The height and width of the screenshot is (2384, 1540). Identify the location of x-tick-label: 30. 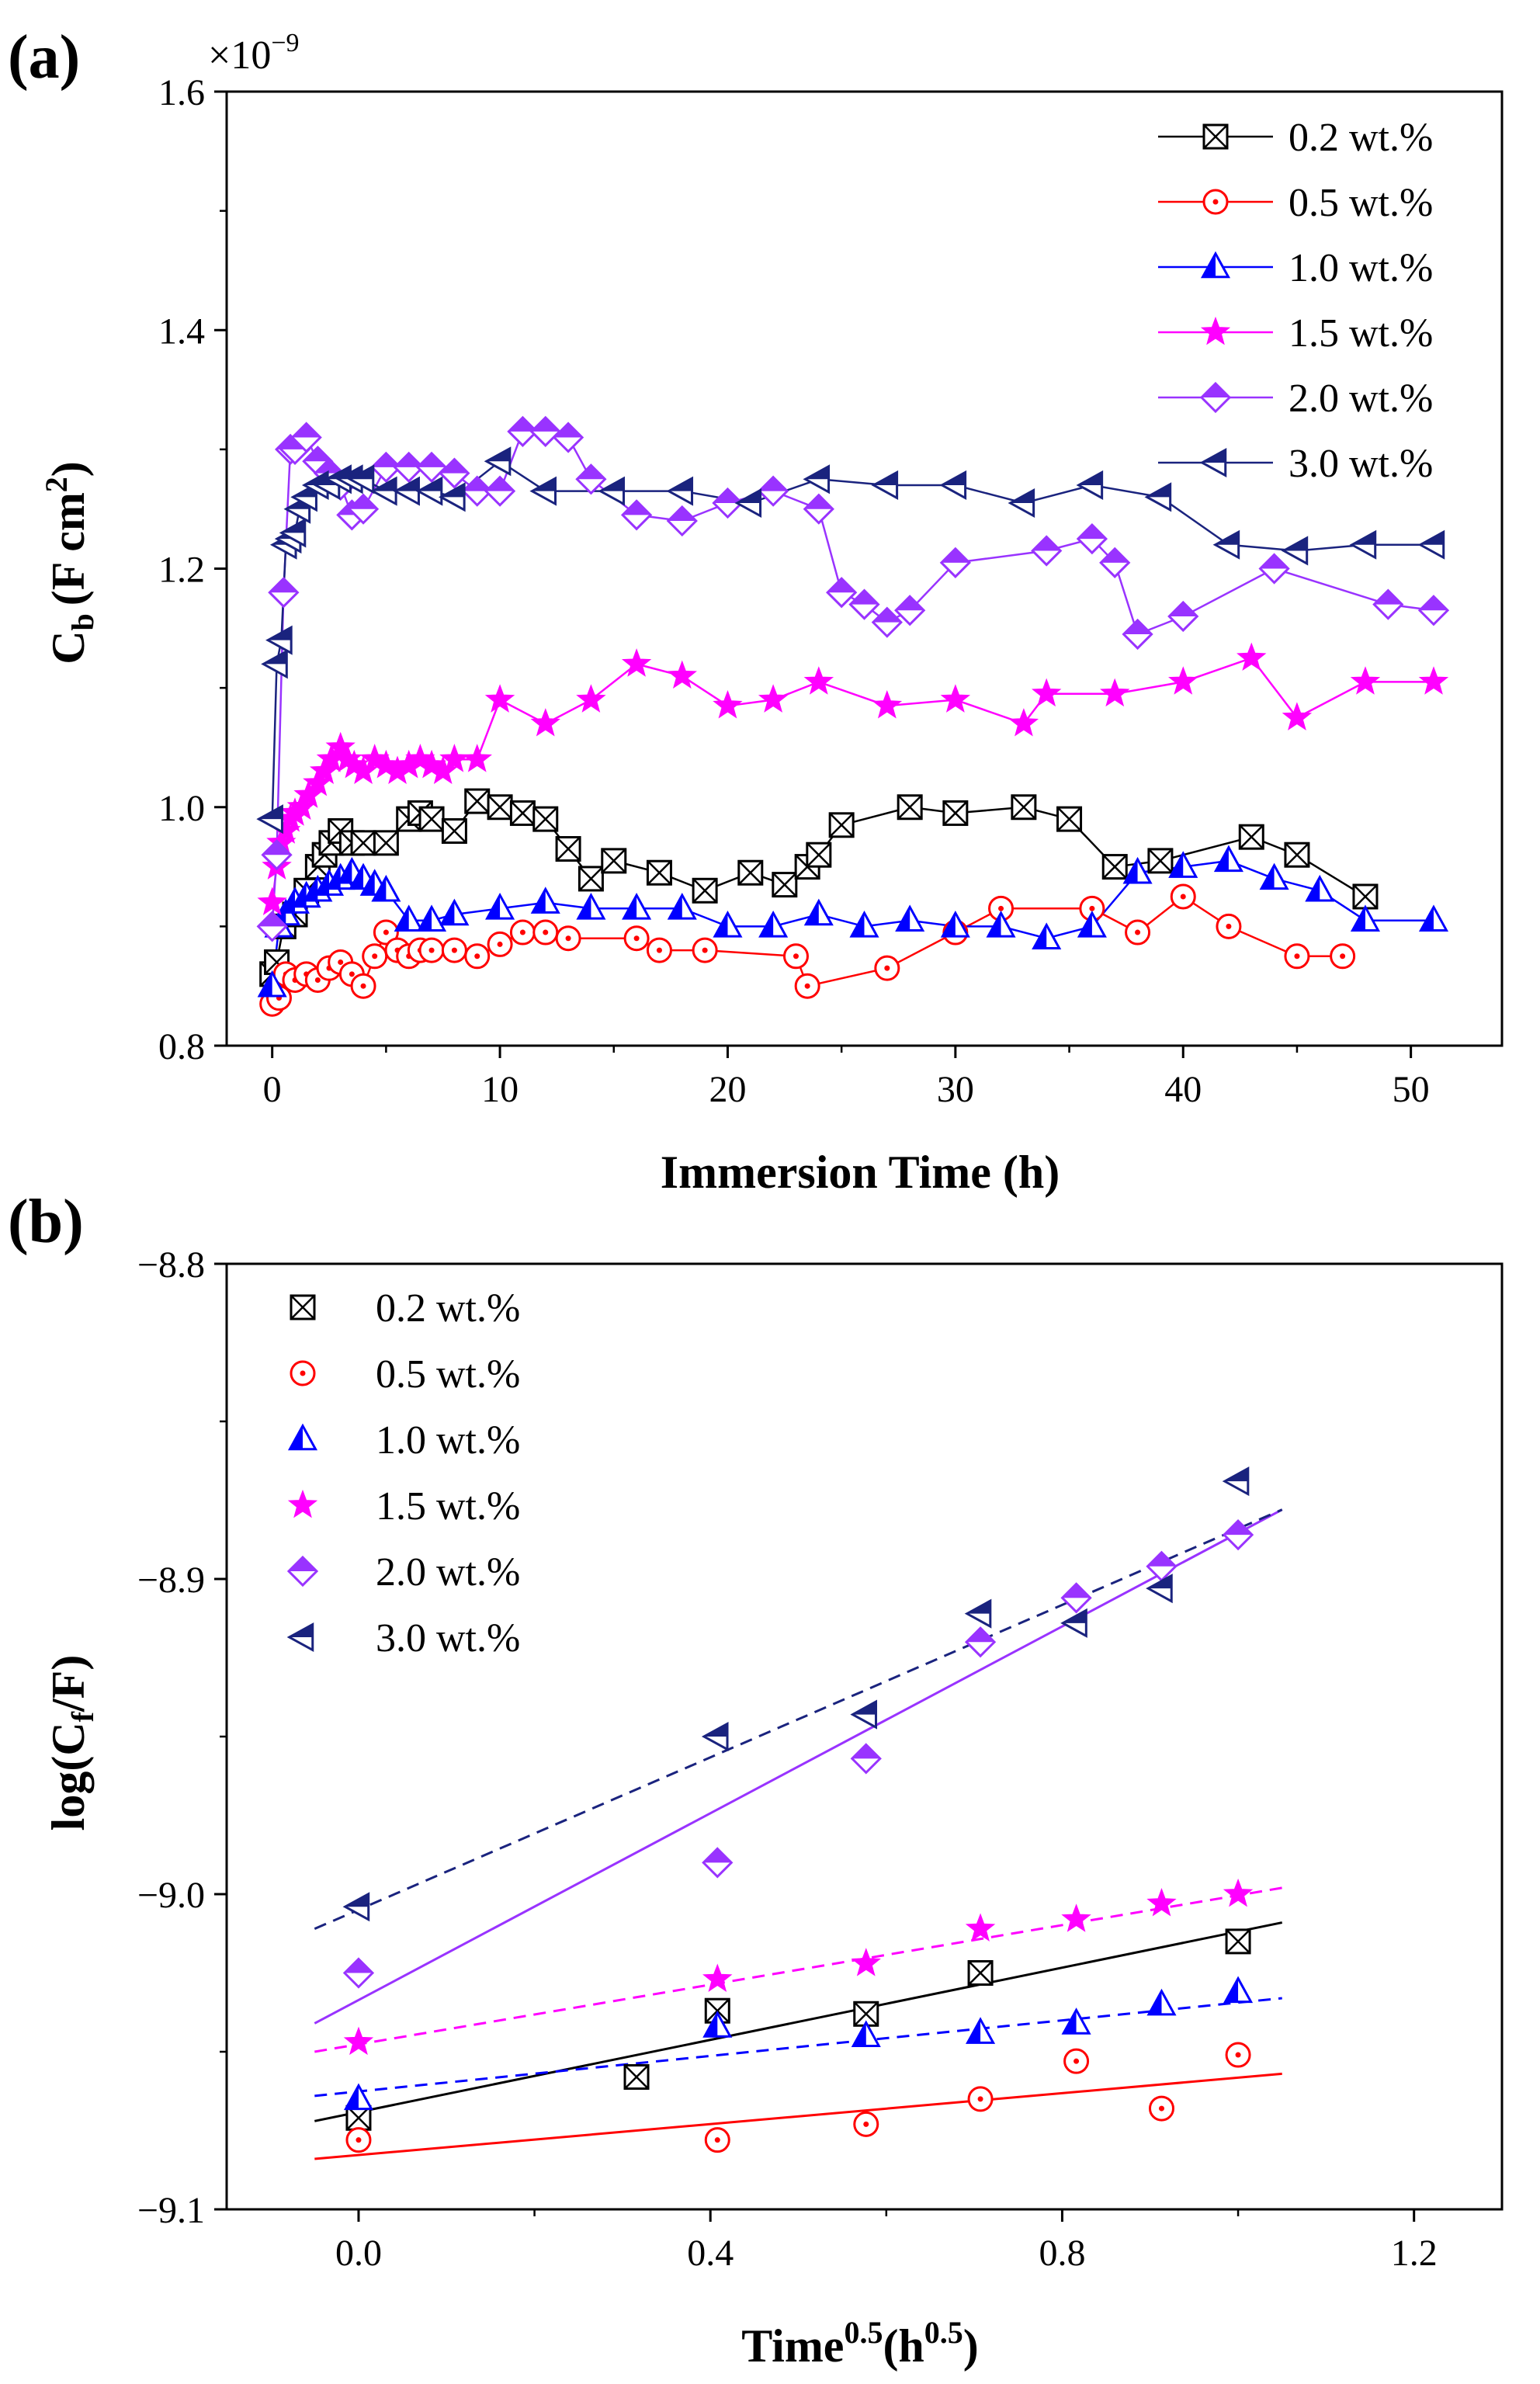
(955, 1089).